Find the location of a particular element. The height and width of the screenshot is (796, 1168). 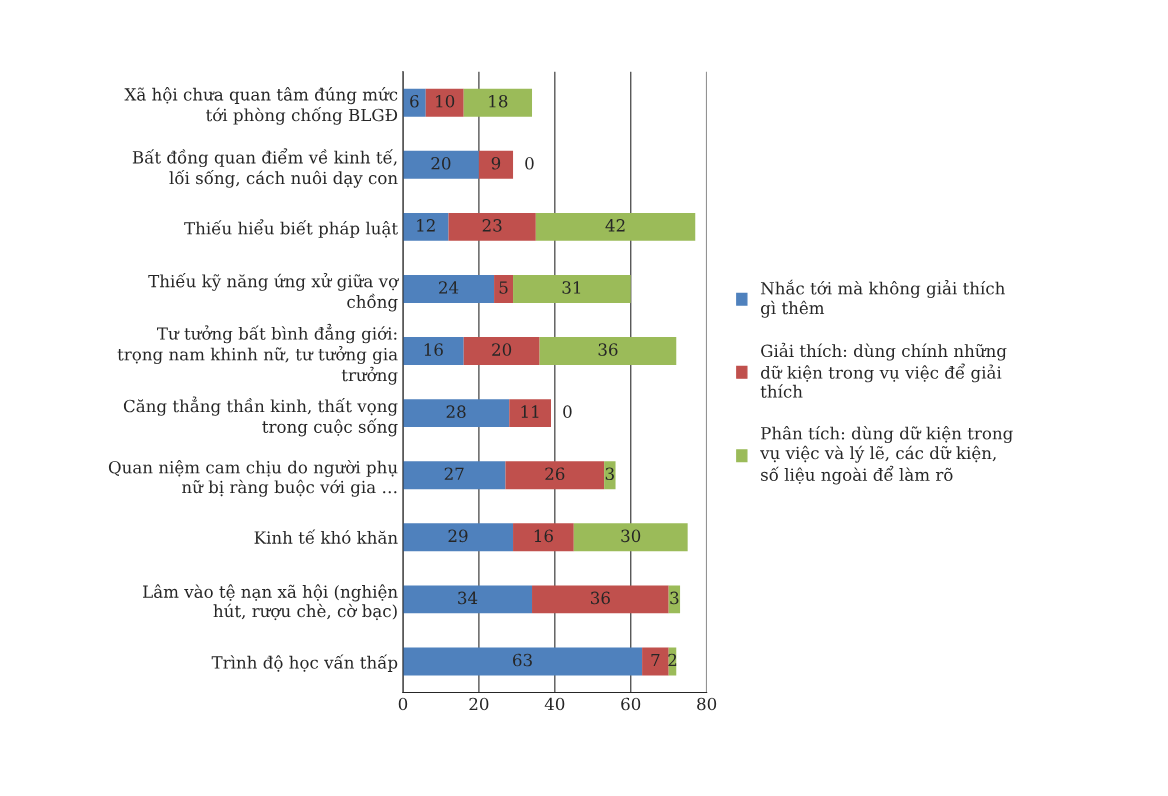

x-tick-label: 80 is located at coordinates (707, 704).